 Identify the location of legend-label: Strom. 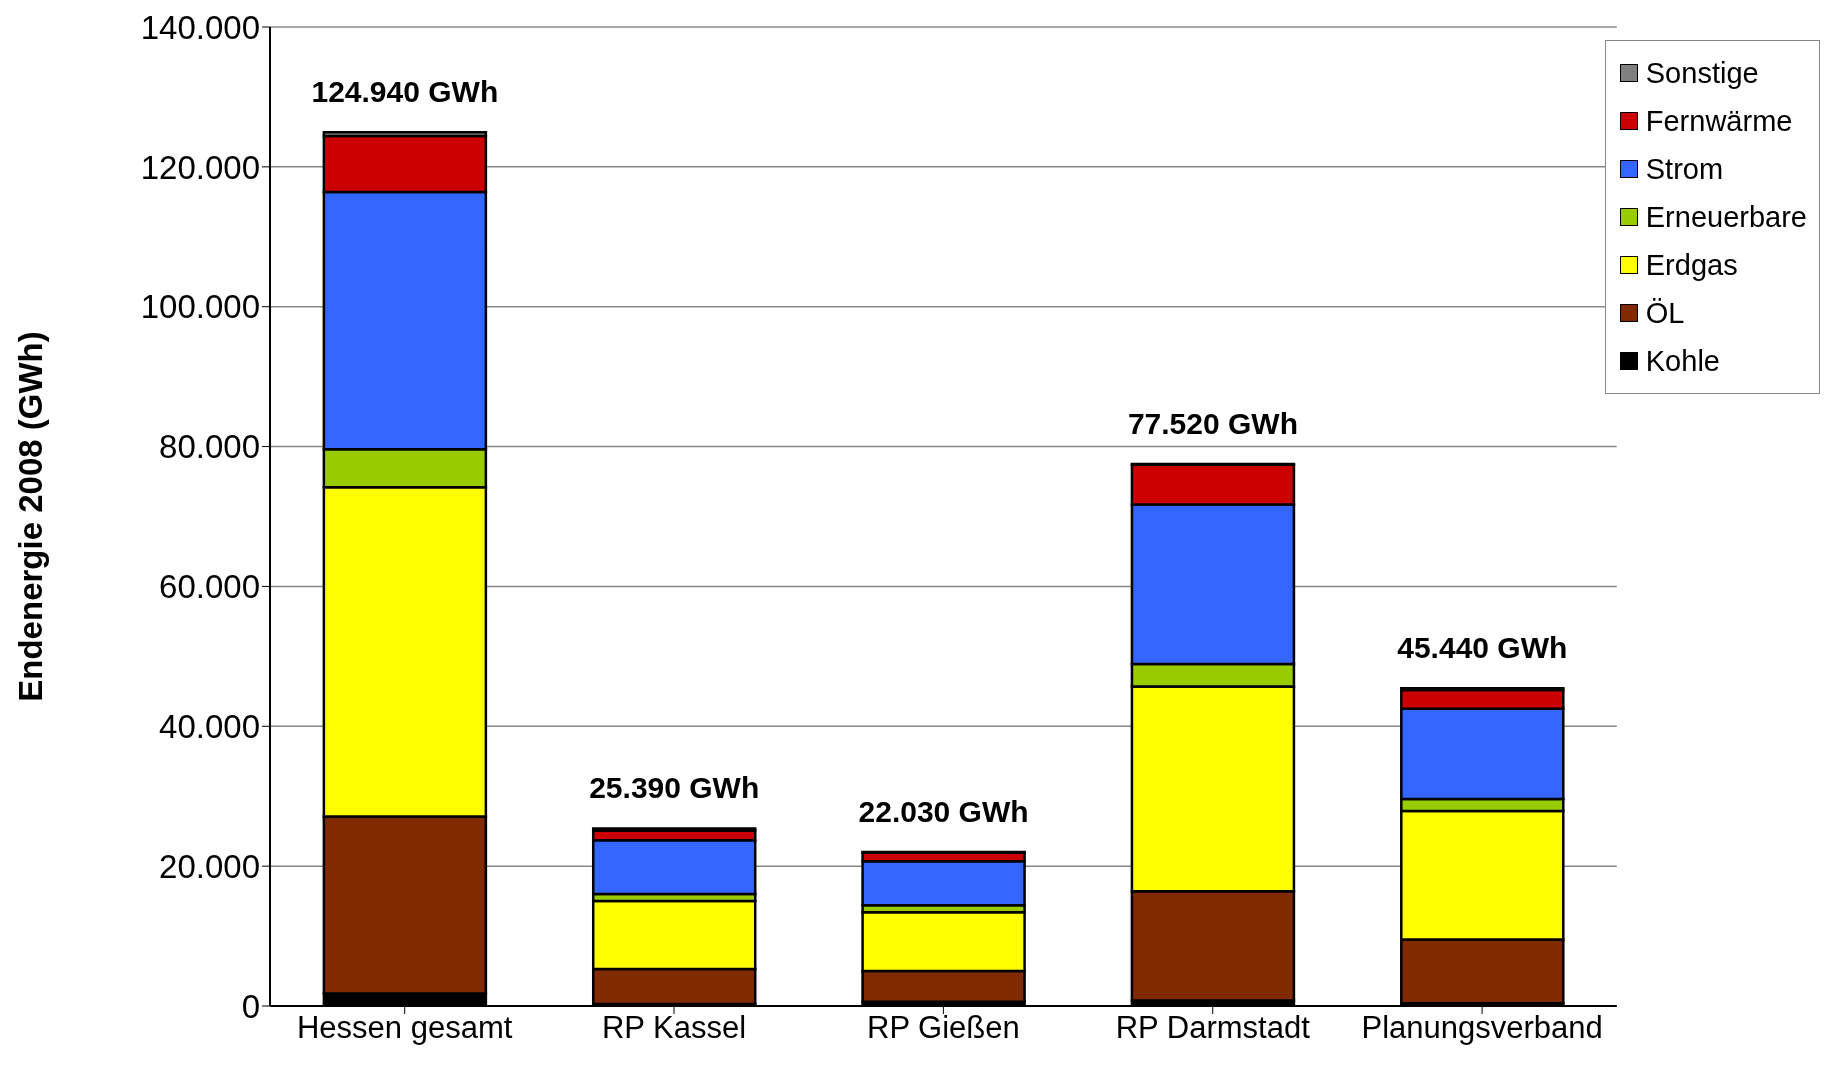
(1684, 169).